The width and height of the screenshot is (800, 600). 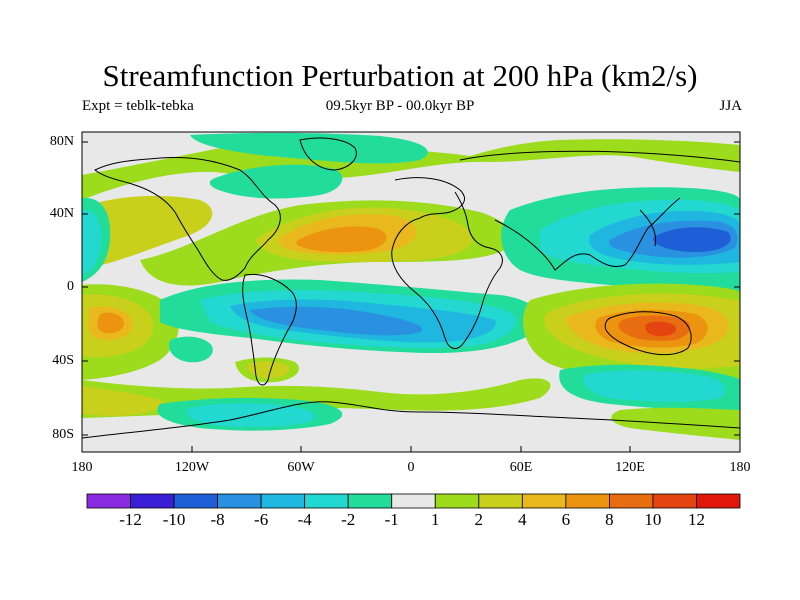 I want to click on colorbar-label: -12, so click(x=130, y=519).